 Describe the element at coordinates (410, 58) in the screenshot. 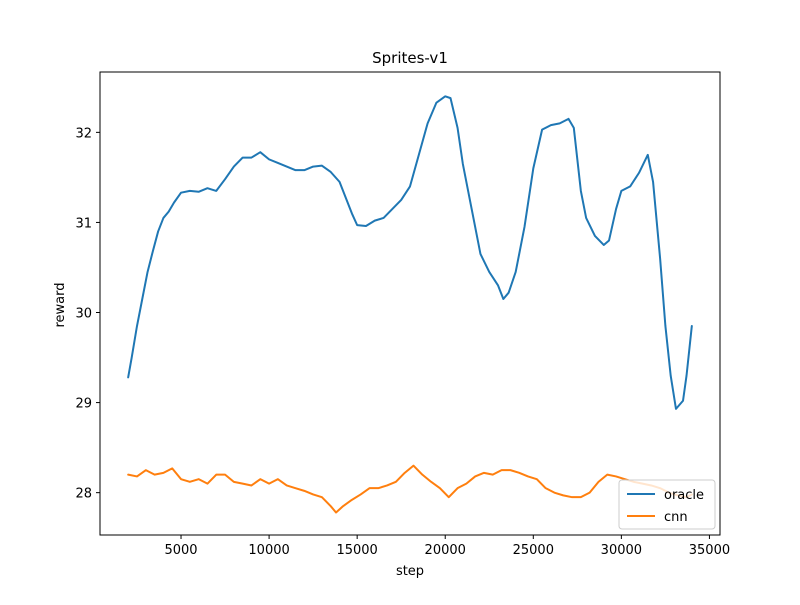

I see `chart-title: Sprites-v1` at that location.